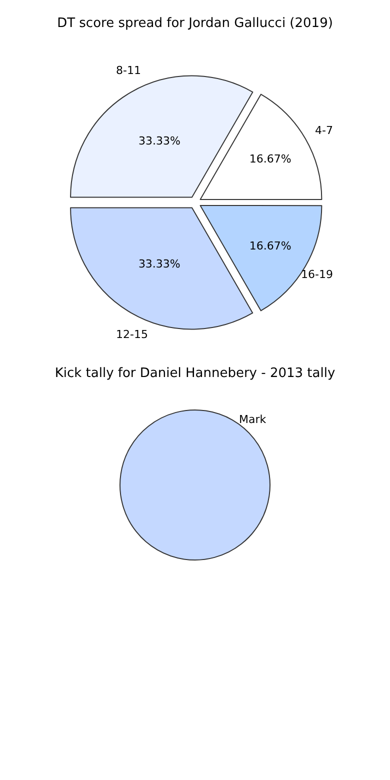 This screenshot has width=390, height=780. What do you see at coordinates (132, 334) in the screenshot?
I see `slice-label: 12-15` at bounding box center [132, 334].